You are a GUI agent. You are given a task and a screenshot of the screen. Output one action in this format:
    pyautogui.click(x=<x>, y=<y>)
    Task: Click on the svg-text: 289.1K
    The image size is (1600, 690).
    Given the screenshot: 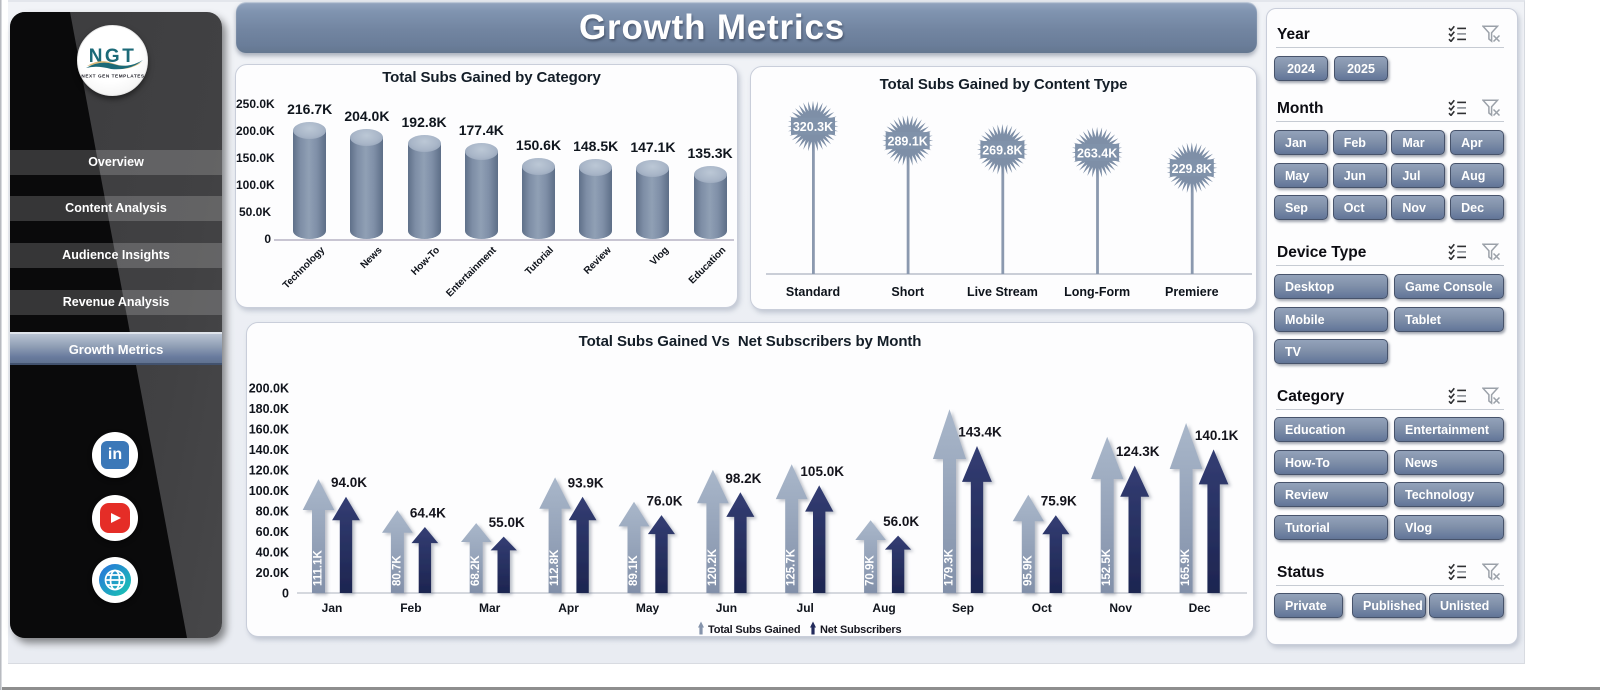 What is the action you would take?
    pyautogui.click(x=908, y=142)
    